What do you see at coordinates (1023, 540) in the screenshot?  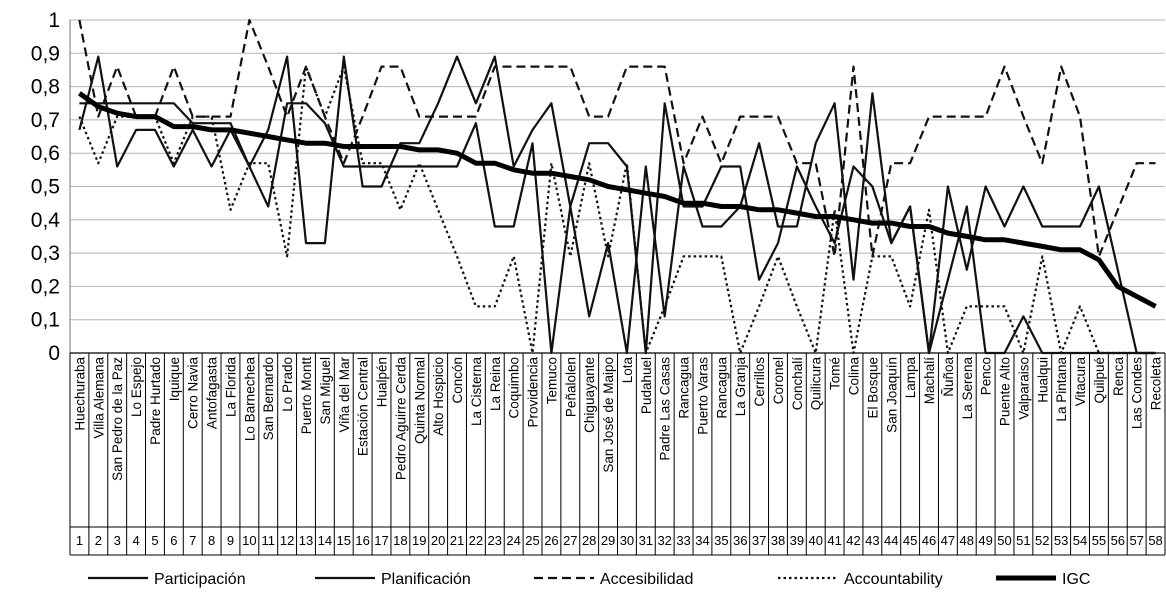 I see `x-number-label: 51` at bounding box center [1023, 540].